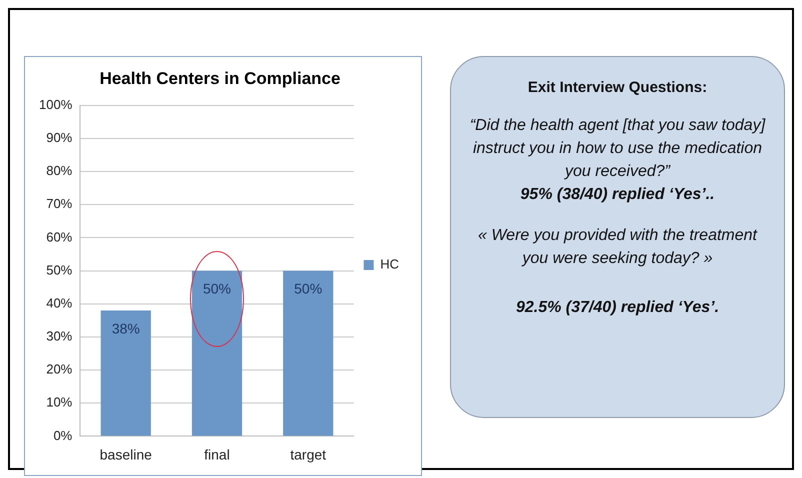  Describe the element at coordinates (308, 454) in the screenshot. I see `x-tick-label: target` at that location.